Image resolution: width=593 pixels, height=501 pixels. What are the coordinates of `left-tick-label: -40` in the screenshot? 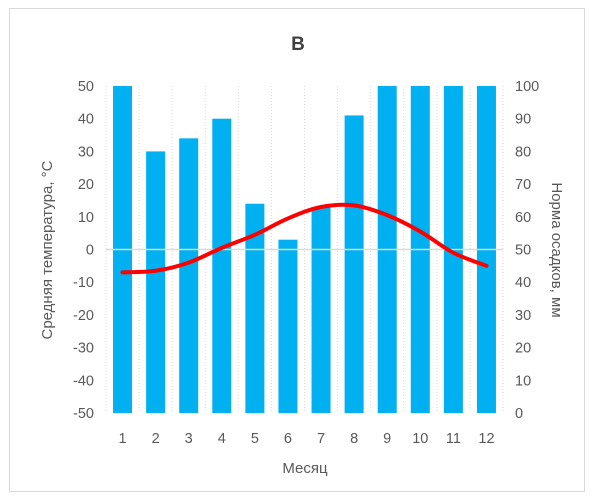 It's located at (83, 381).